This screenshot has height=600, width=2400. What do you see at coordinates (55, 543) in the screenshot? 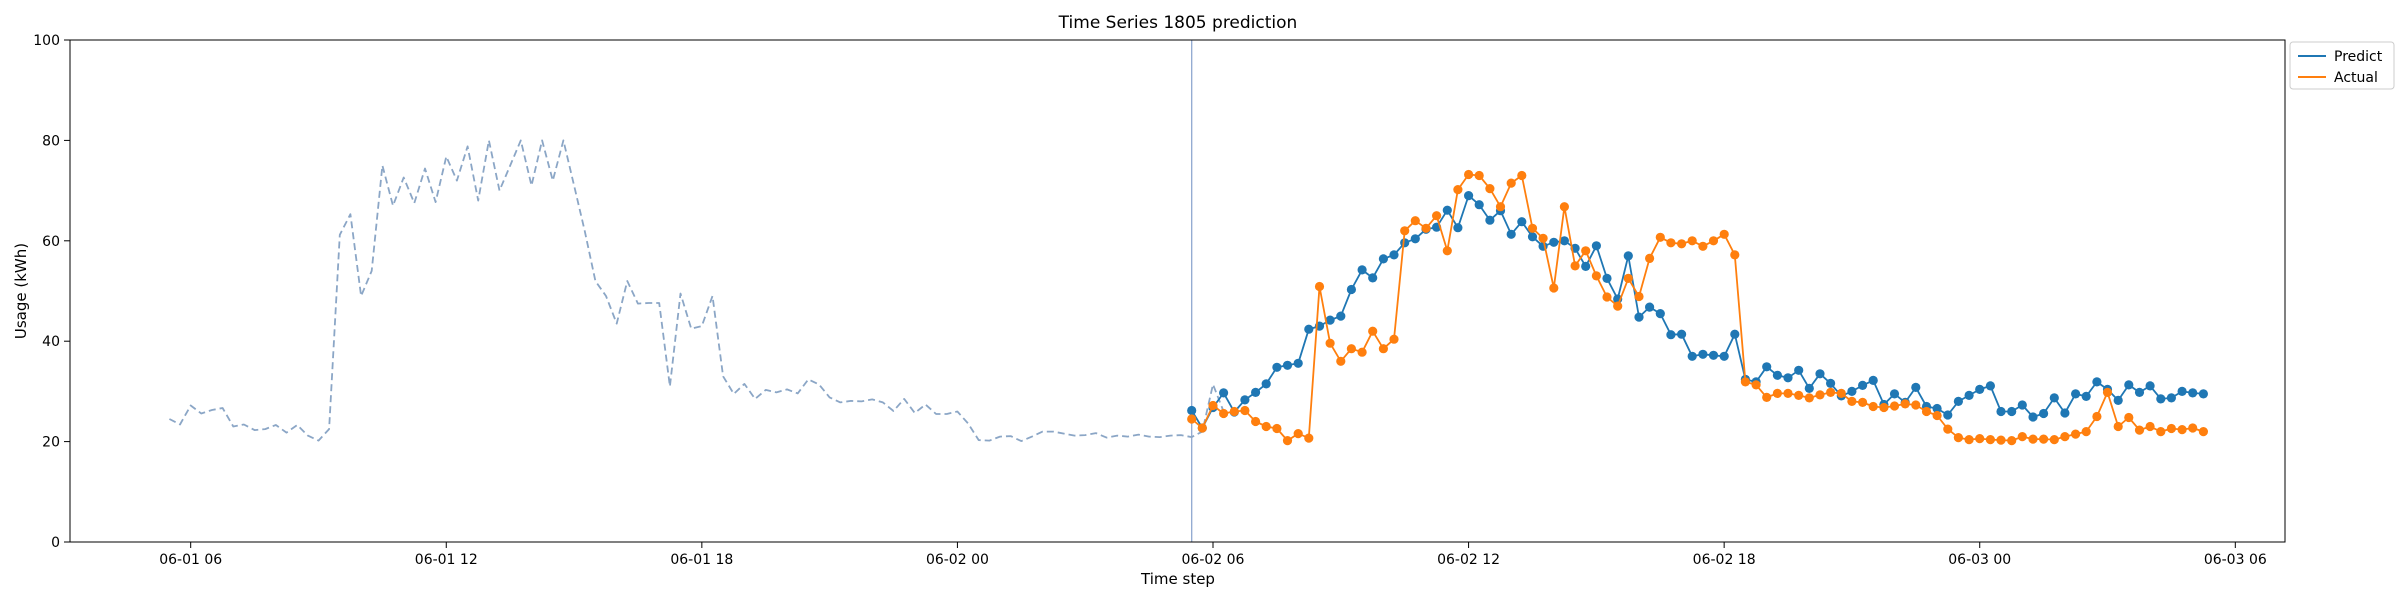
I see `y-tick-label: 0` at bounding box center [55, 543].